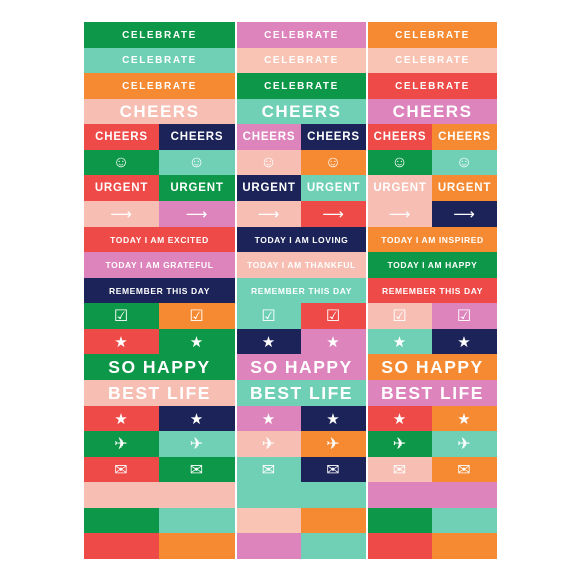  What do you see at coordinates (159, 265) in the screenshot?
I see `sticker-grateful: TODAY I AM GRATEFUL` at bounding box center [159, 265].